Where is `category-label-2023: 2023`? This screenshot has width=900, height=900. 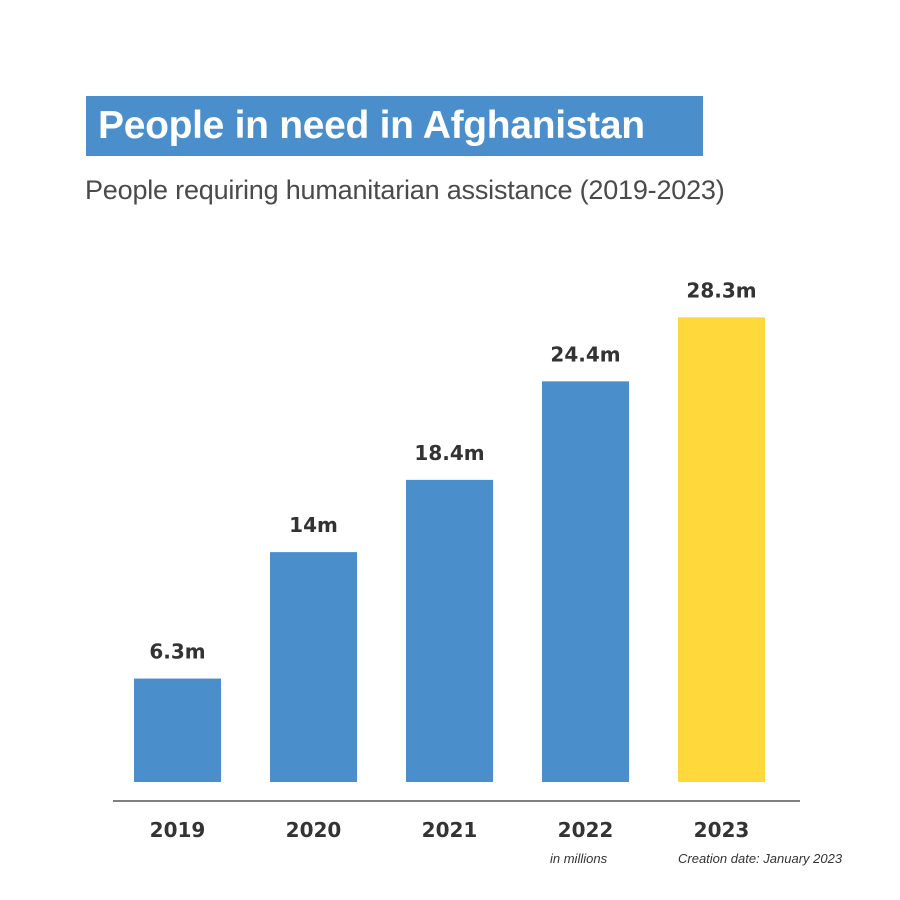 category-label-2023: 2023 is located at coordinates (722, 830).